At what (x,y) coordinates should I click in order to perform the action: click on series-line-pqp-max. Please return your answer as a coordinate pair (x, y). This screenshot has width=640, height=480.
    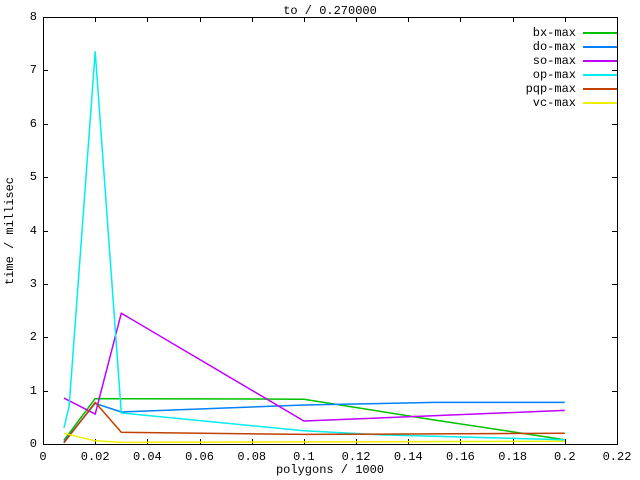
    Looking at the image, I should click on (314, 422).